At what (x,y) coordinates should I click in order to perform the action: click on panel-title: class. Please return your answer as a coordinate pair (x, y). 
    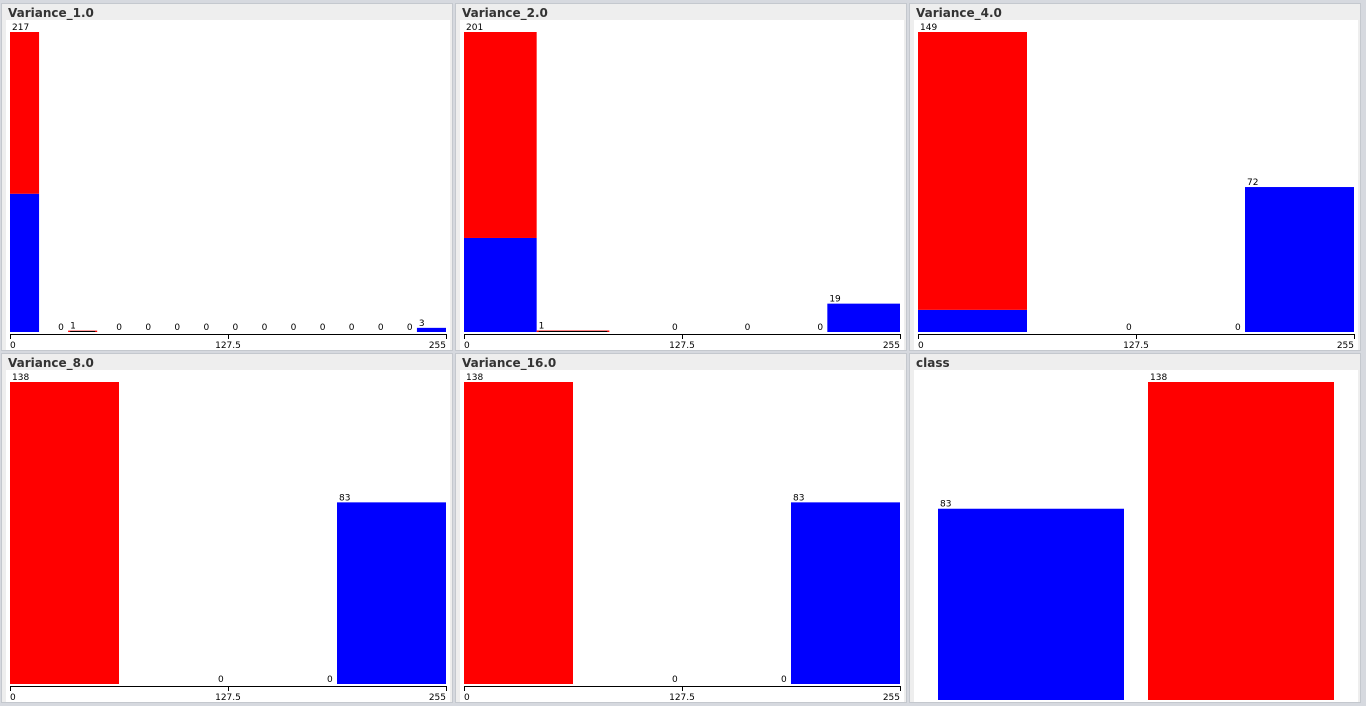
    Looking at the image, I should click on (933, 363).